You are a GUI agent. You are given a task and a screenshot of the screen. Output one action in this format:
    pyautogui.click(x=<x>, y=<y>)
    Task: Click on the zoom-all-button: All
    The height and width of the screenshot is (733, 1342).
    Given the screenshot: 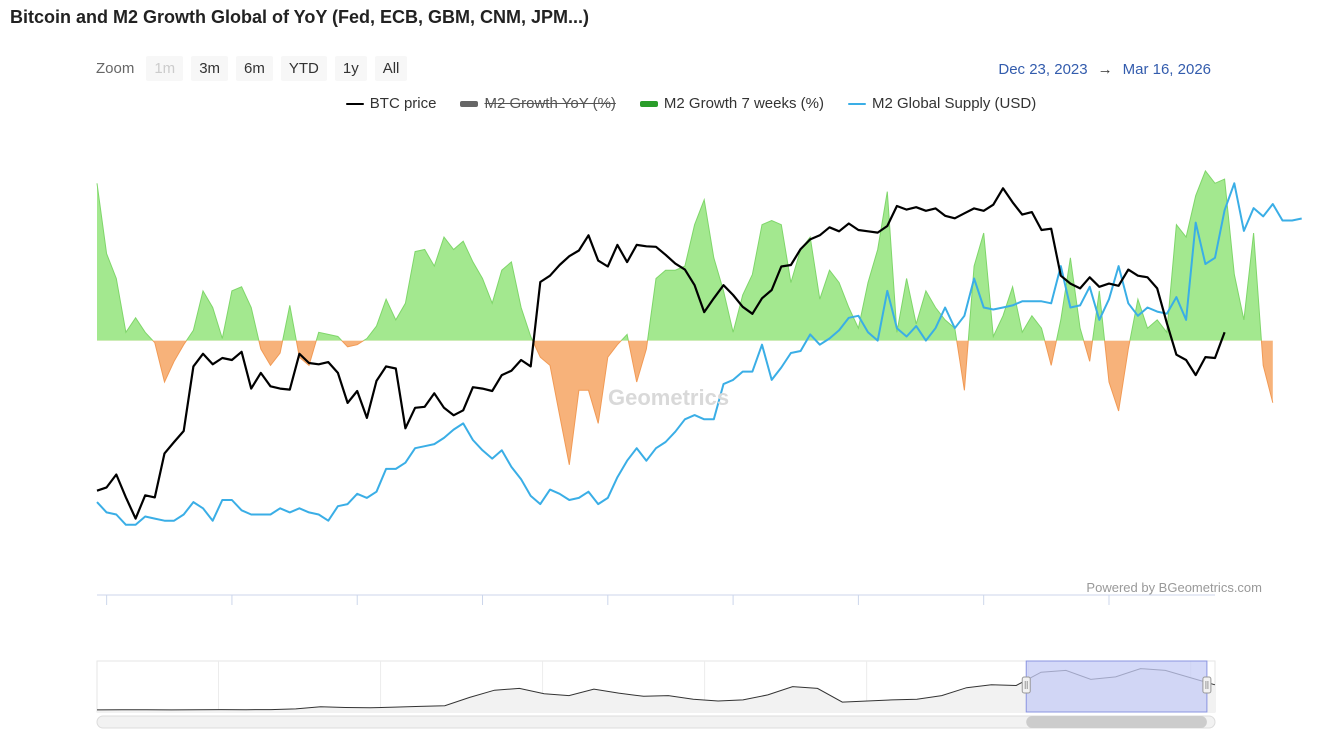 What is the action you would take?
    pyautogui.click(x=391, y=68)
    